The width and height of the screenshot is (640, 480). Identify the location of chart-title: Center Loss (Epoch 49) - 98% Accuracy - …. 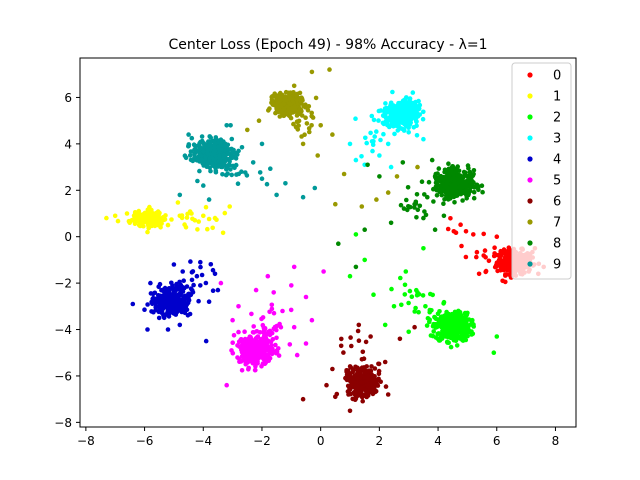
(327, 45).